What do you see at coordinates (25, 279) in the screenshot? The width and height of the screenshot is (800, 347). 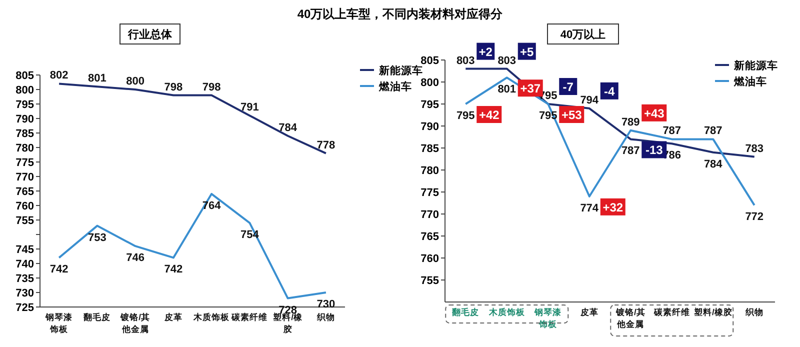 I see `y-tick-label: 735` at bounding box center [25, 279].